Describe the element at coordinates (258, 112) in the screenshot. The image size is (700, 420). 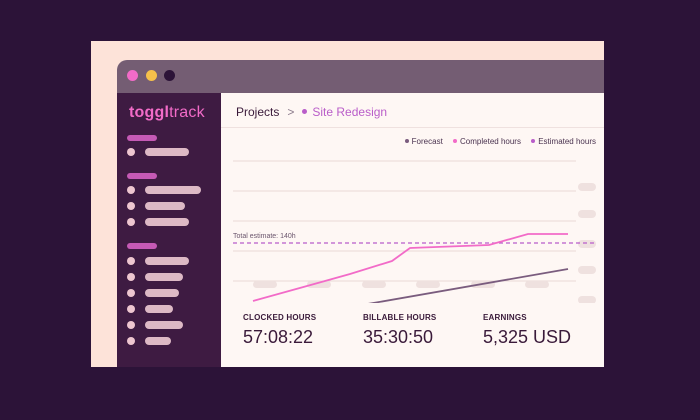
I see `breadcrumb-projects-link: Projects` at that location.